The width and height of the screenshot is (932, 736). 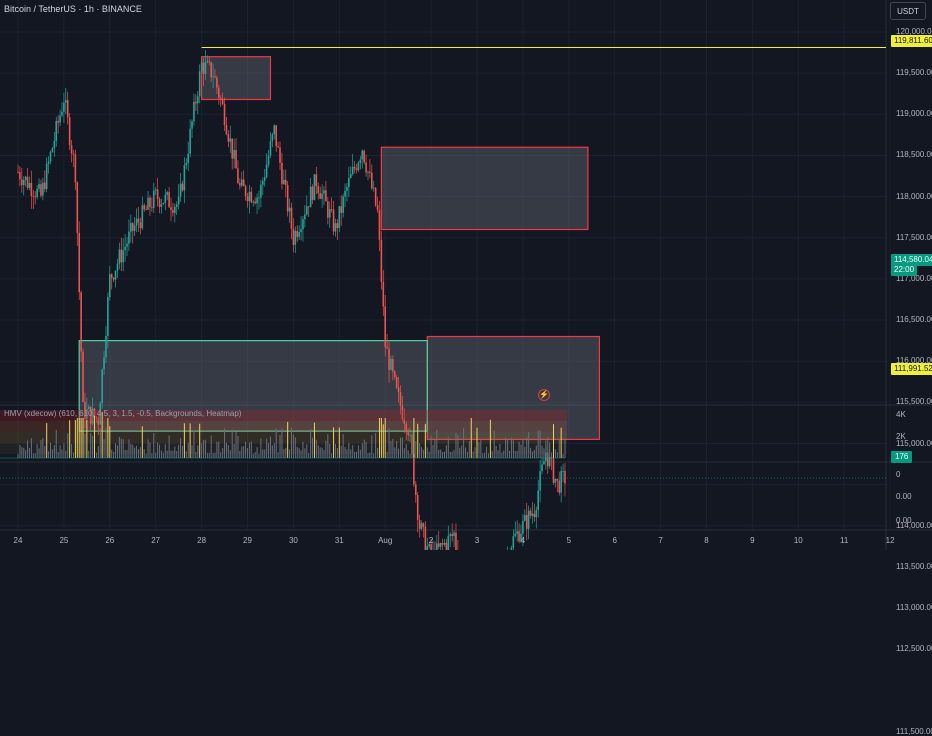 I want to click on time-axis-label: 29, so click(x=247, y=540).